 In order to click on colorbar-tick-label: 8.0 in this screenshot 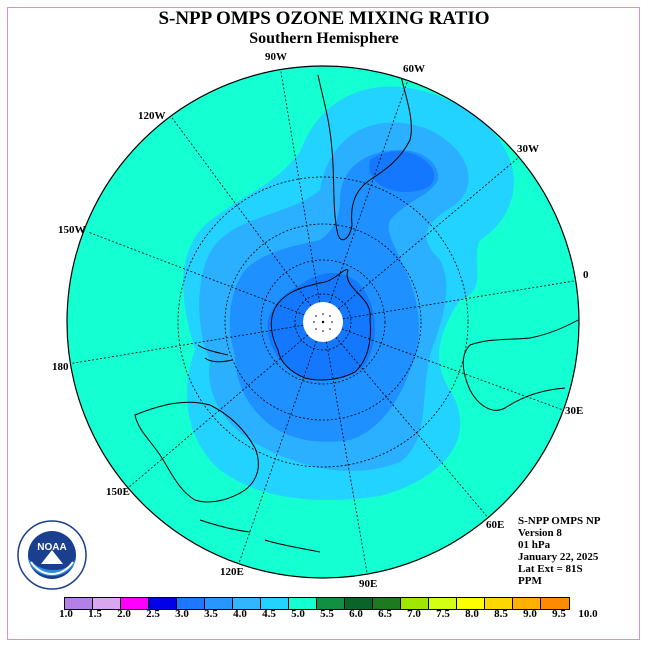, I will do `click(472, 614)`.